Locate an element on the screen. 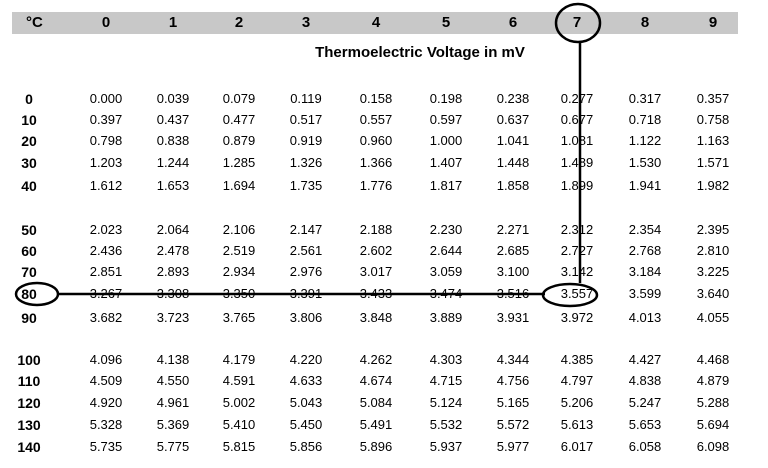 This screenshot has height=468, width=768. table-cell: 2.354 is located at coordinates (645, 229).